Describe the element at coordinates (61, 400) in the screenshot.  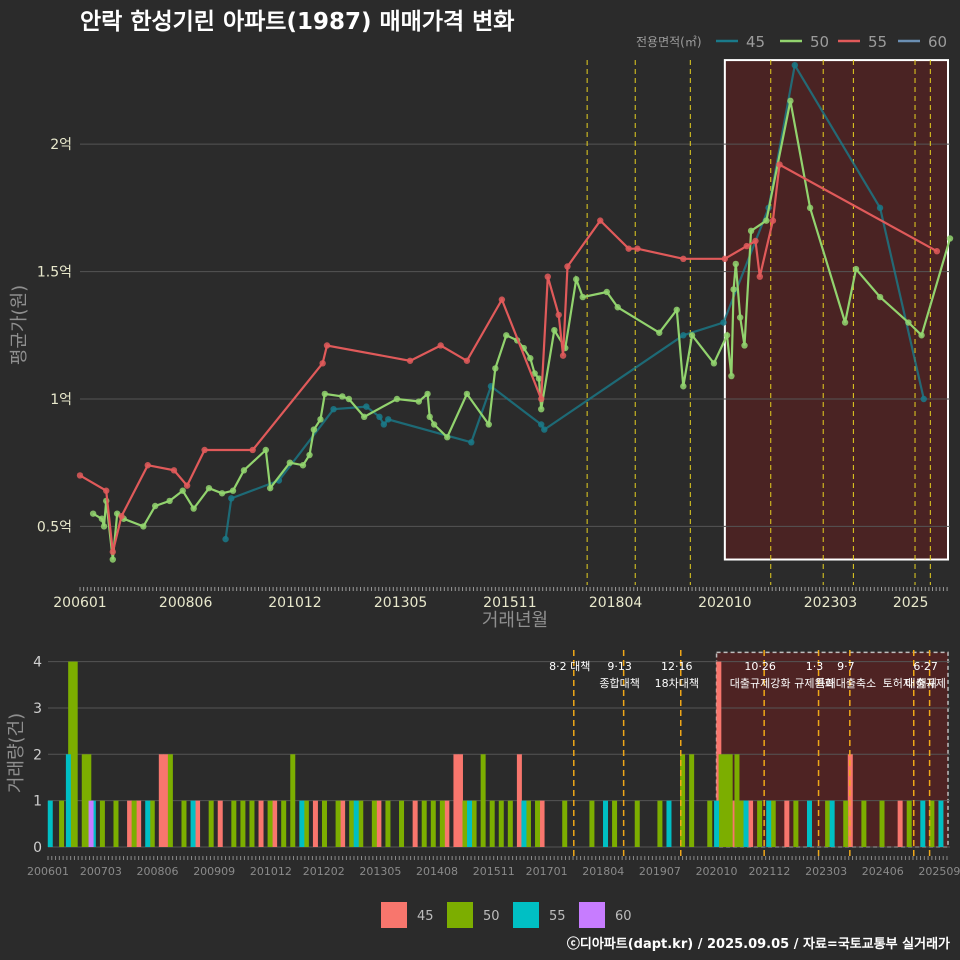
I see `y-tick-label: 1억` at that location.